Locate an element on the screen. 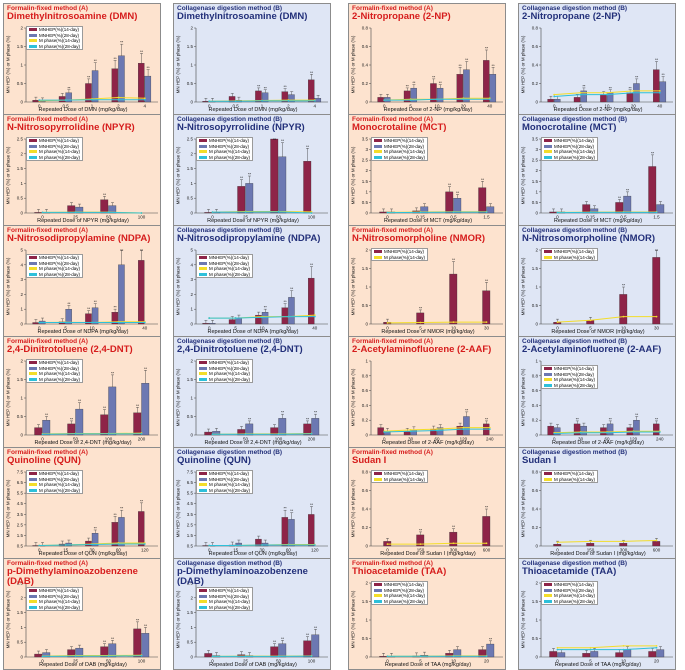 This screenshot has height=670, width=685. x-axis-label: Repeated Dose of MCT (mg/kg/day) is located at coordinates (597, 221).